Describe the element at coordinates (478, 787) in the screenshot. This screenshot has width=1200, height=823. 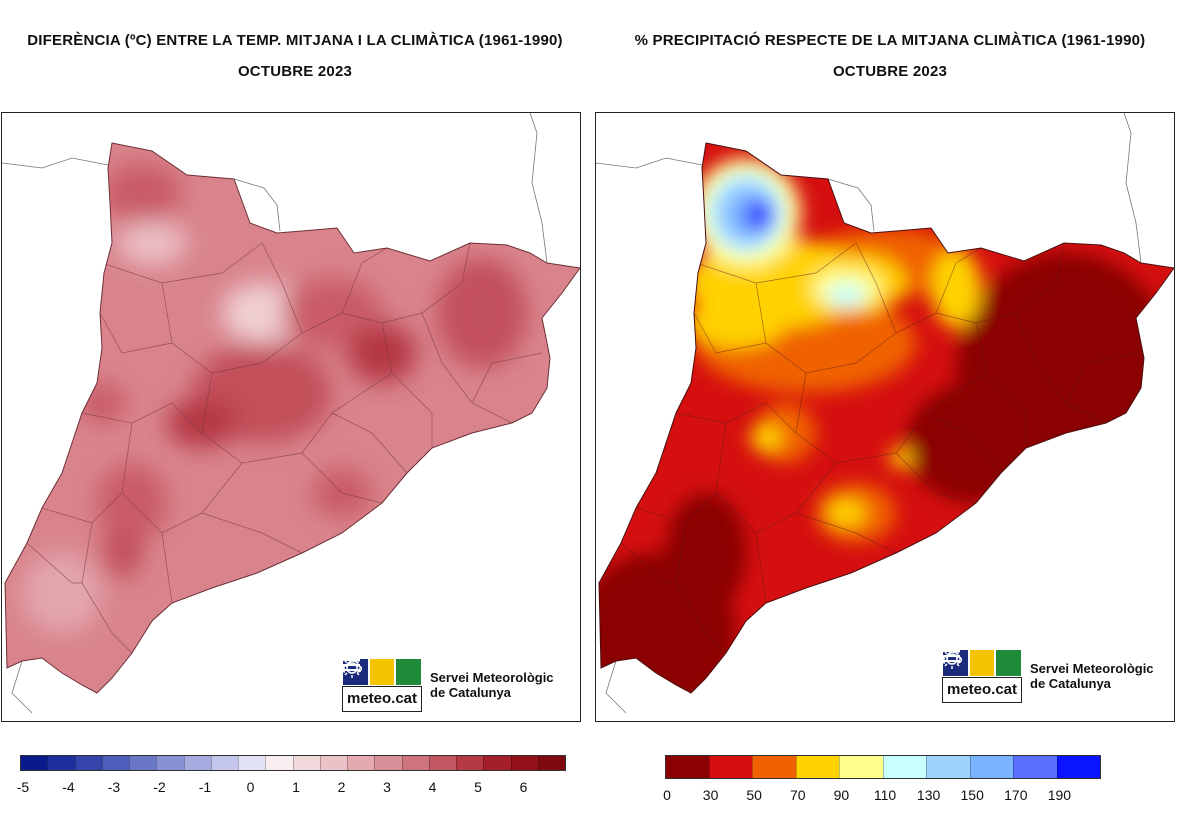
I see `legend-tick-label: 5` at that location.